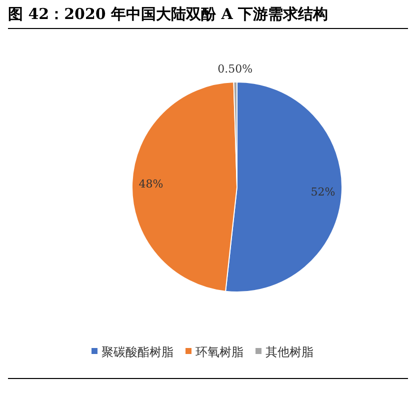  What do you see at coordinates (220, 352) in the screenshot?
I see `legend-label: 环氧树脂` at bounding box center [220, 352].